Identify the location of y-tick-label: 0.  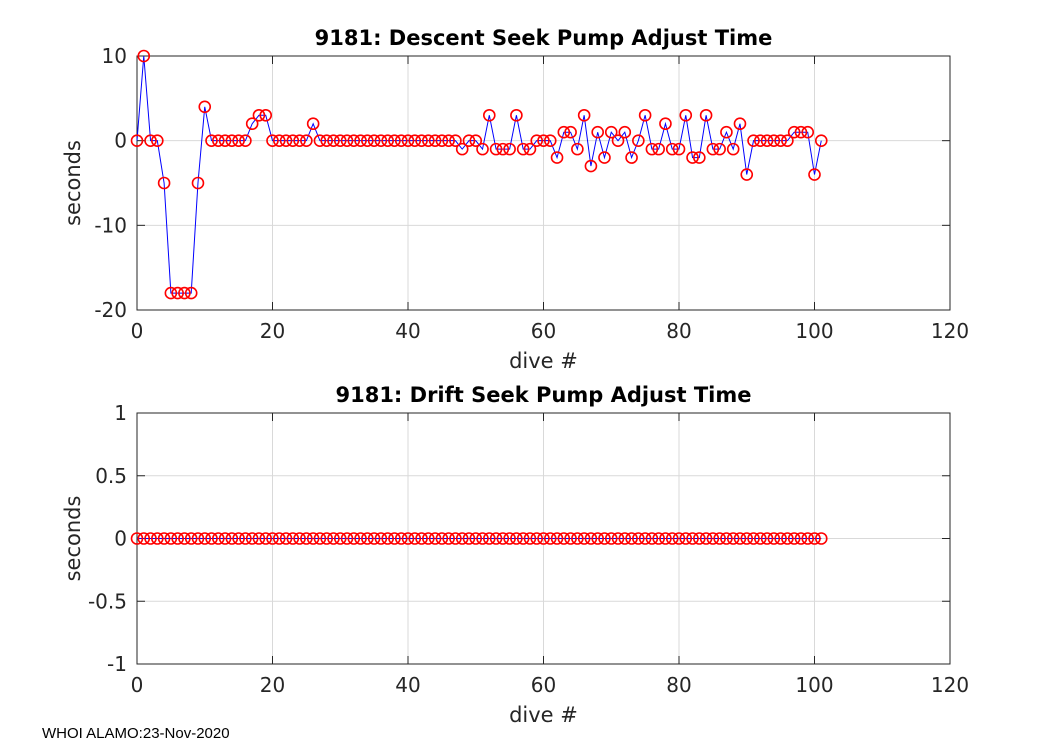
(120, 141).